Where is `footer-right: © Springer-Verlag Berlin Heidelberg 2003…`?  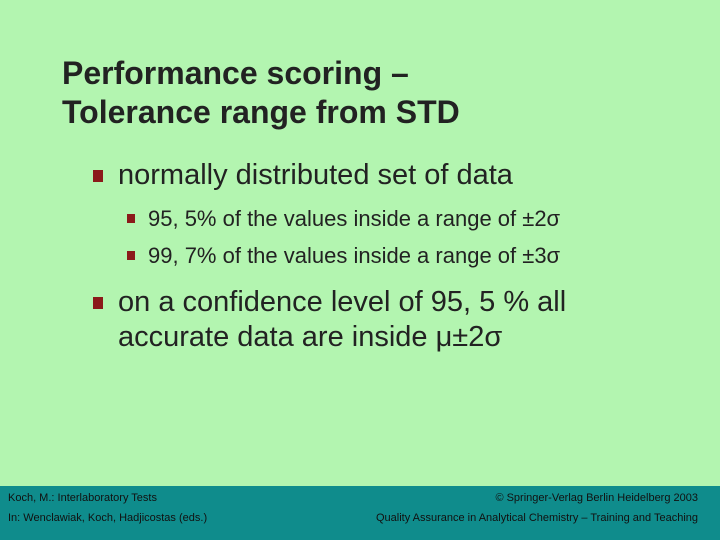 footer-right: © Springer-Verlag Berlin Heidelberg 2003… is located at coordinates (537, 508).